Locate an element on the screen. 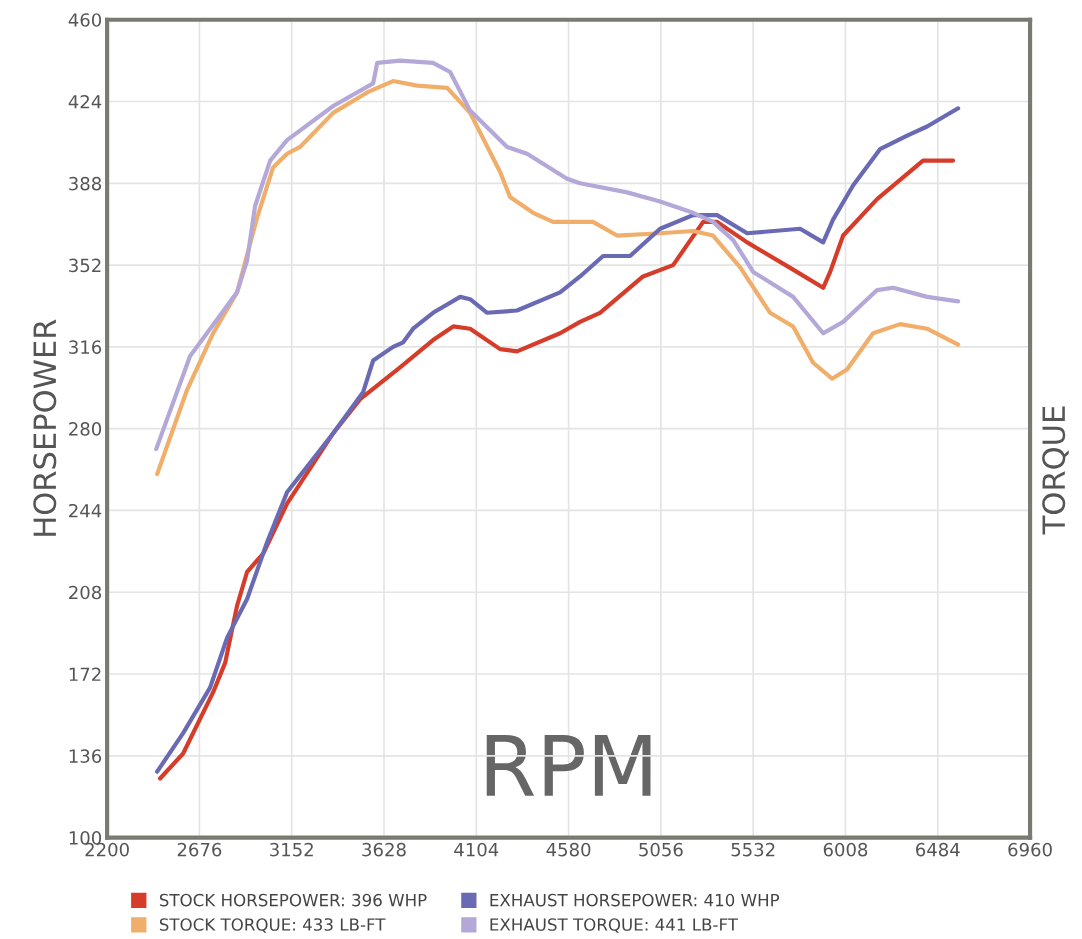  legend-label: STOCK TORQUE: 433 LB-FT is located at coordinates (272, 925).